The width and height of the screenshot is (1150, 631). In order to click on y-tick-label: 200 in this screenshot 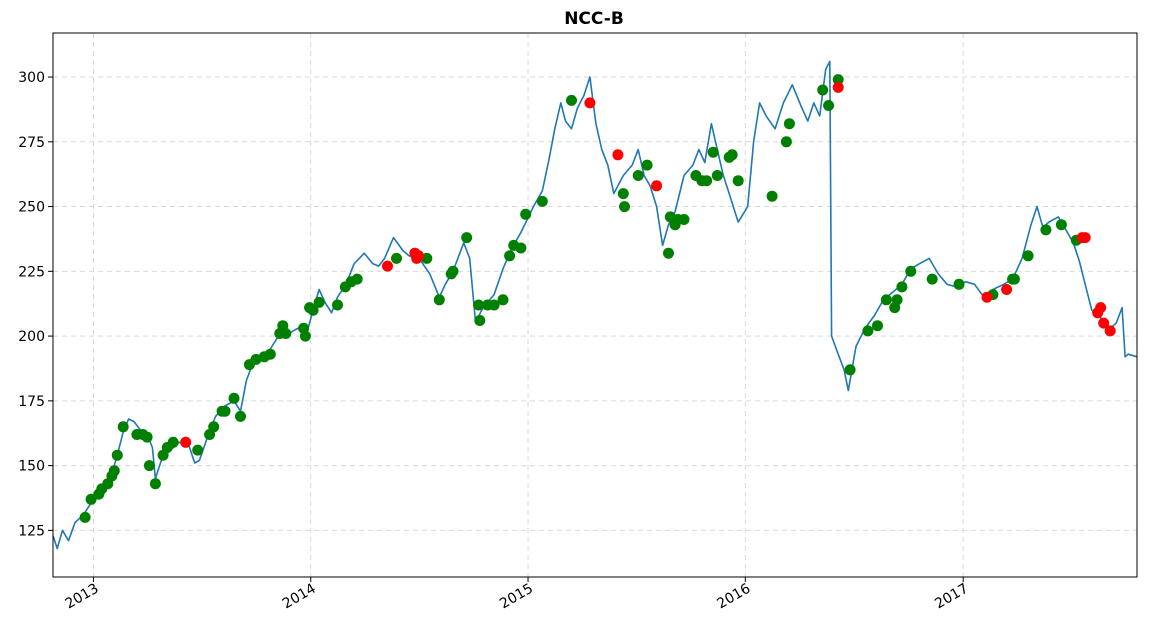, I will do `click(31, 337)`.